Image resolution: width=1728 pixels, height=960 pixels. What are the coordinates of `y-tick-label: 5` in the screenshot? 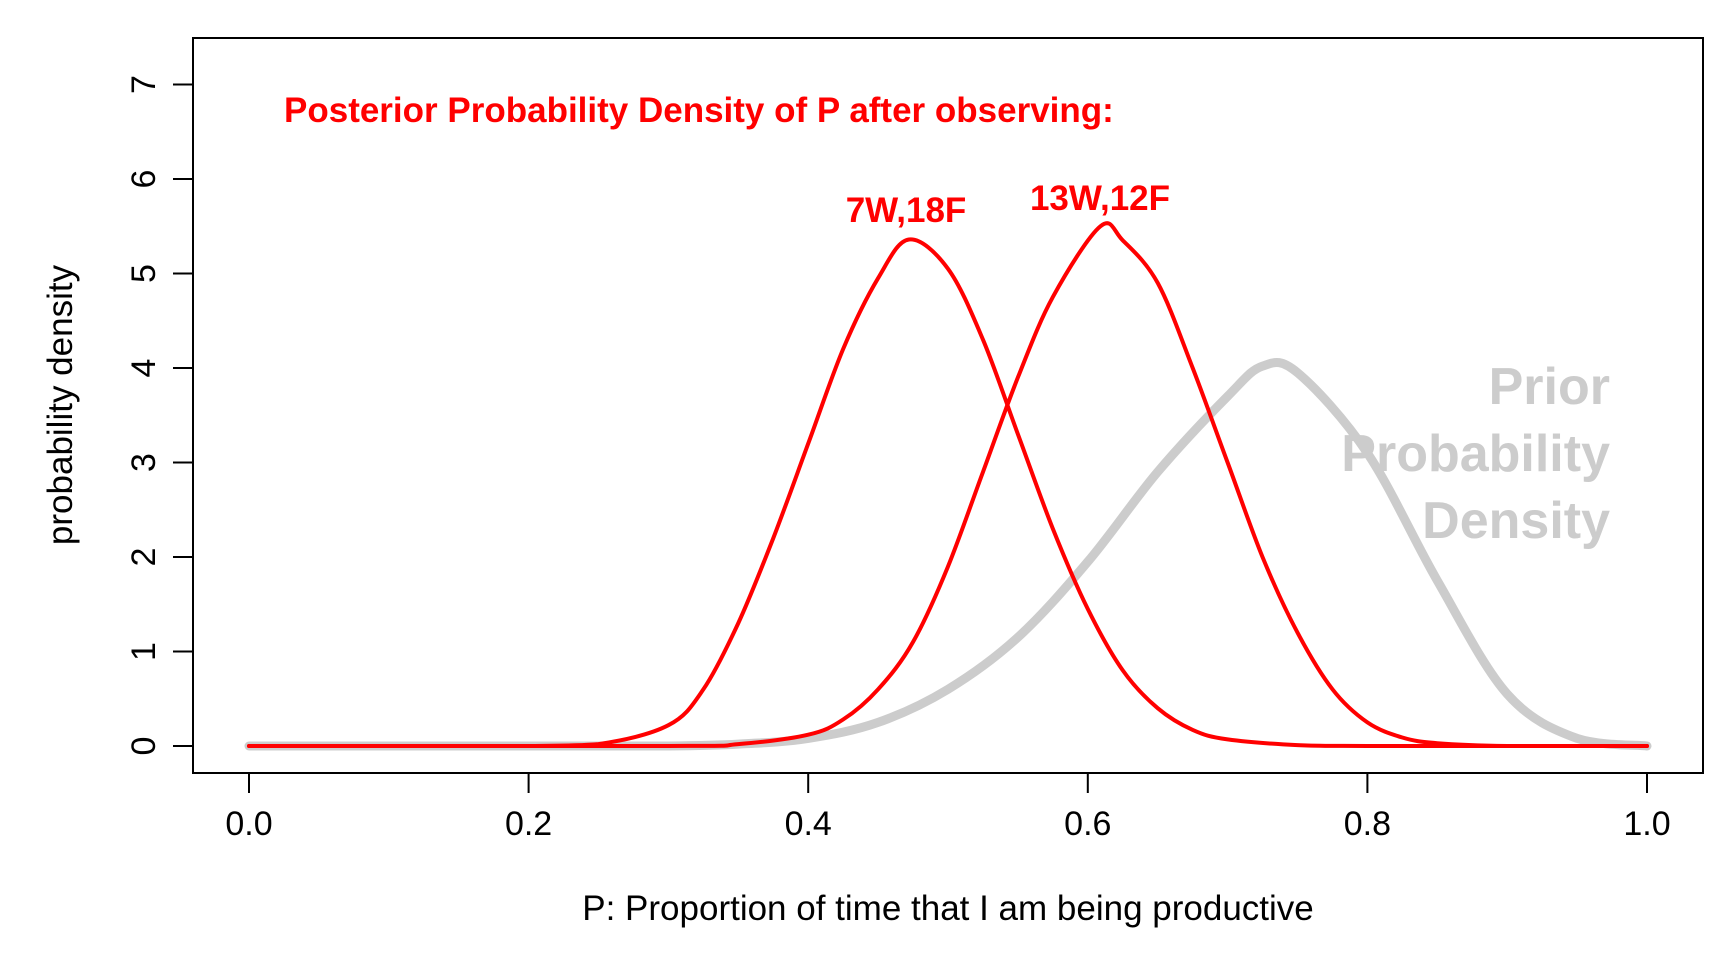 It's located at (144, 273).